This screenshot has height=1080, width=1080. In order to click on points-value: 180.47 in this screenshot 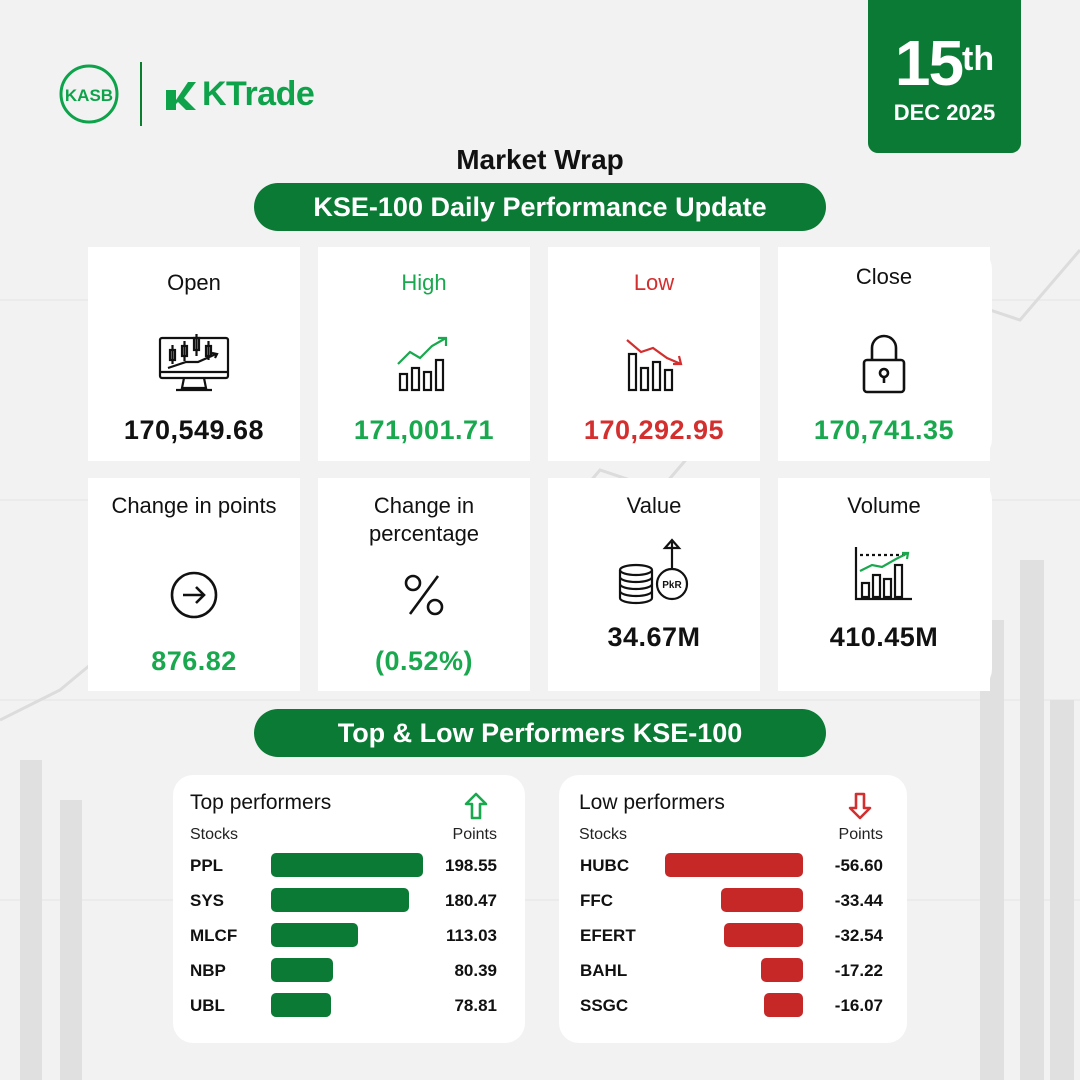, I will do `click(471, 900)`.